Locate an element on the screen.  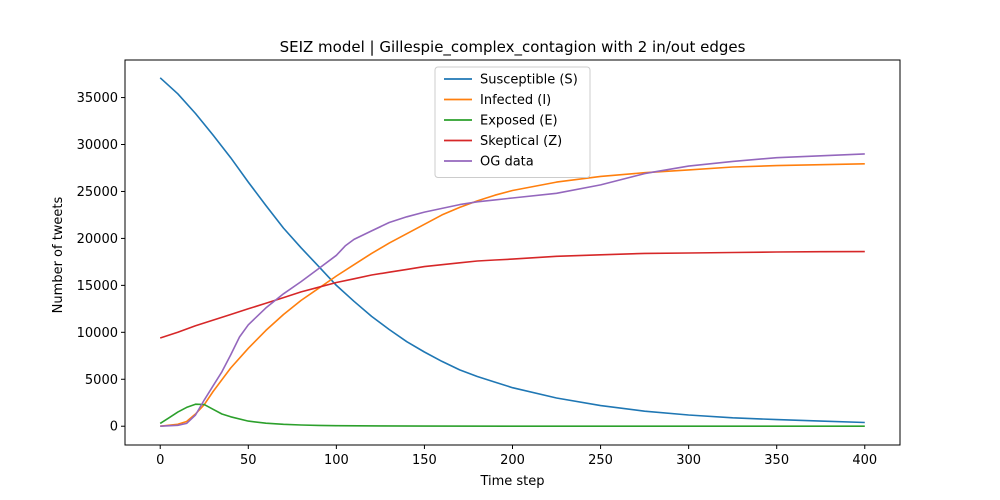
legend-box is located at coordinates (512, 122).